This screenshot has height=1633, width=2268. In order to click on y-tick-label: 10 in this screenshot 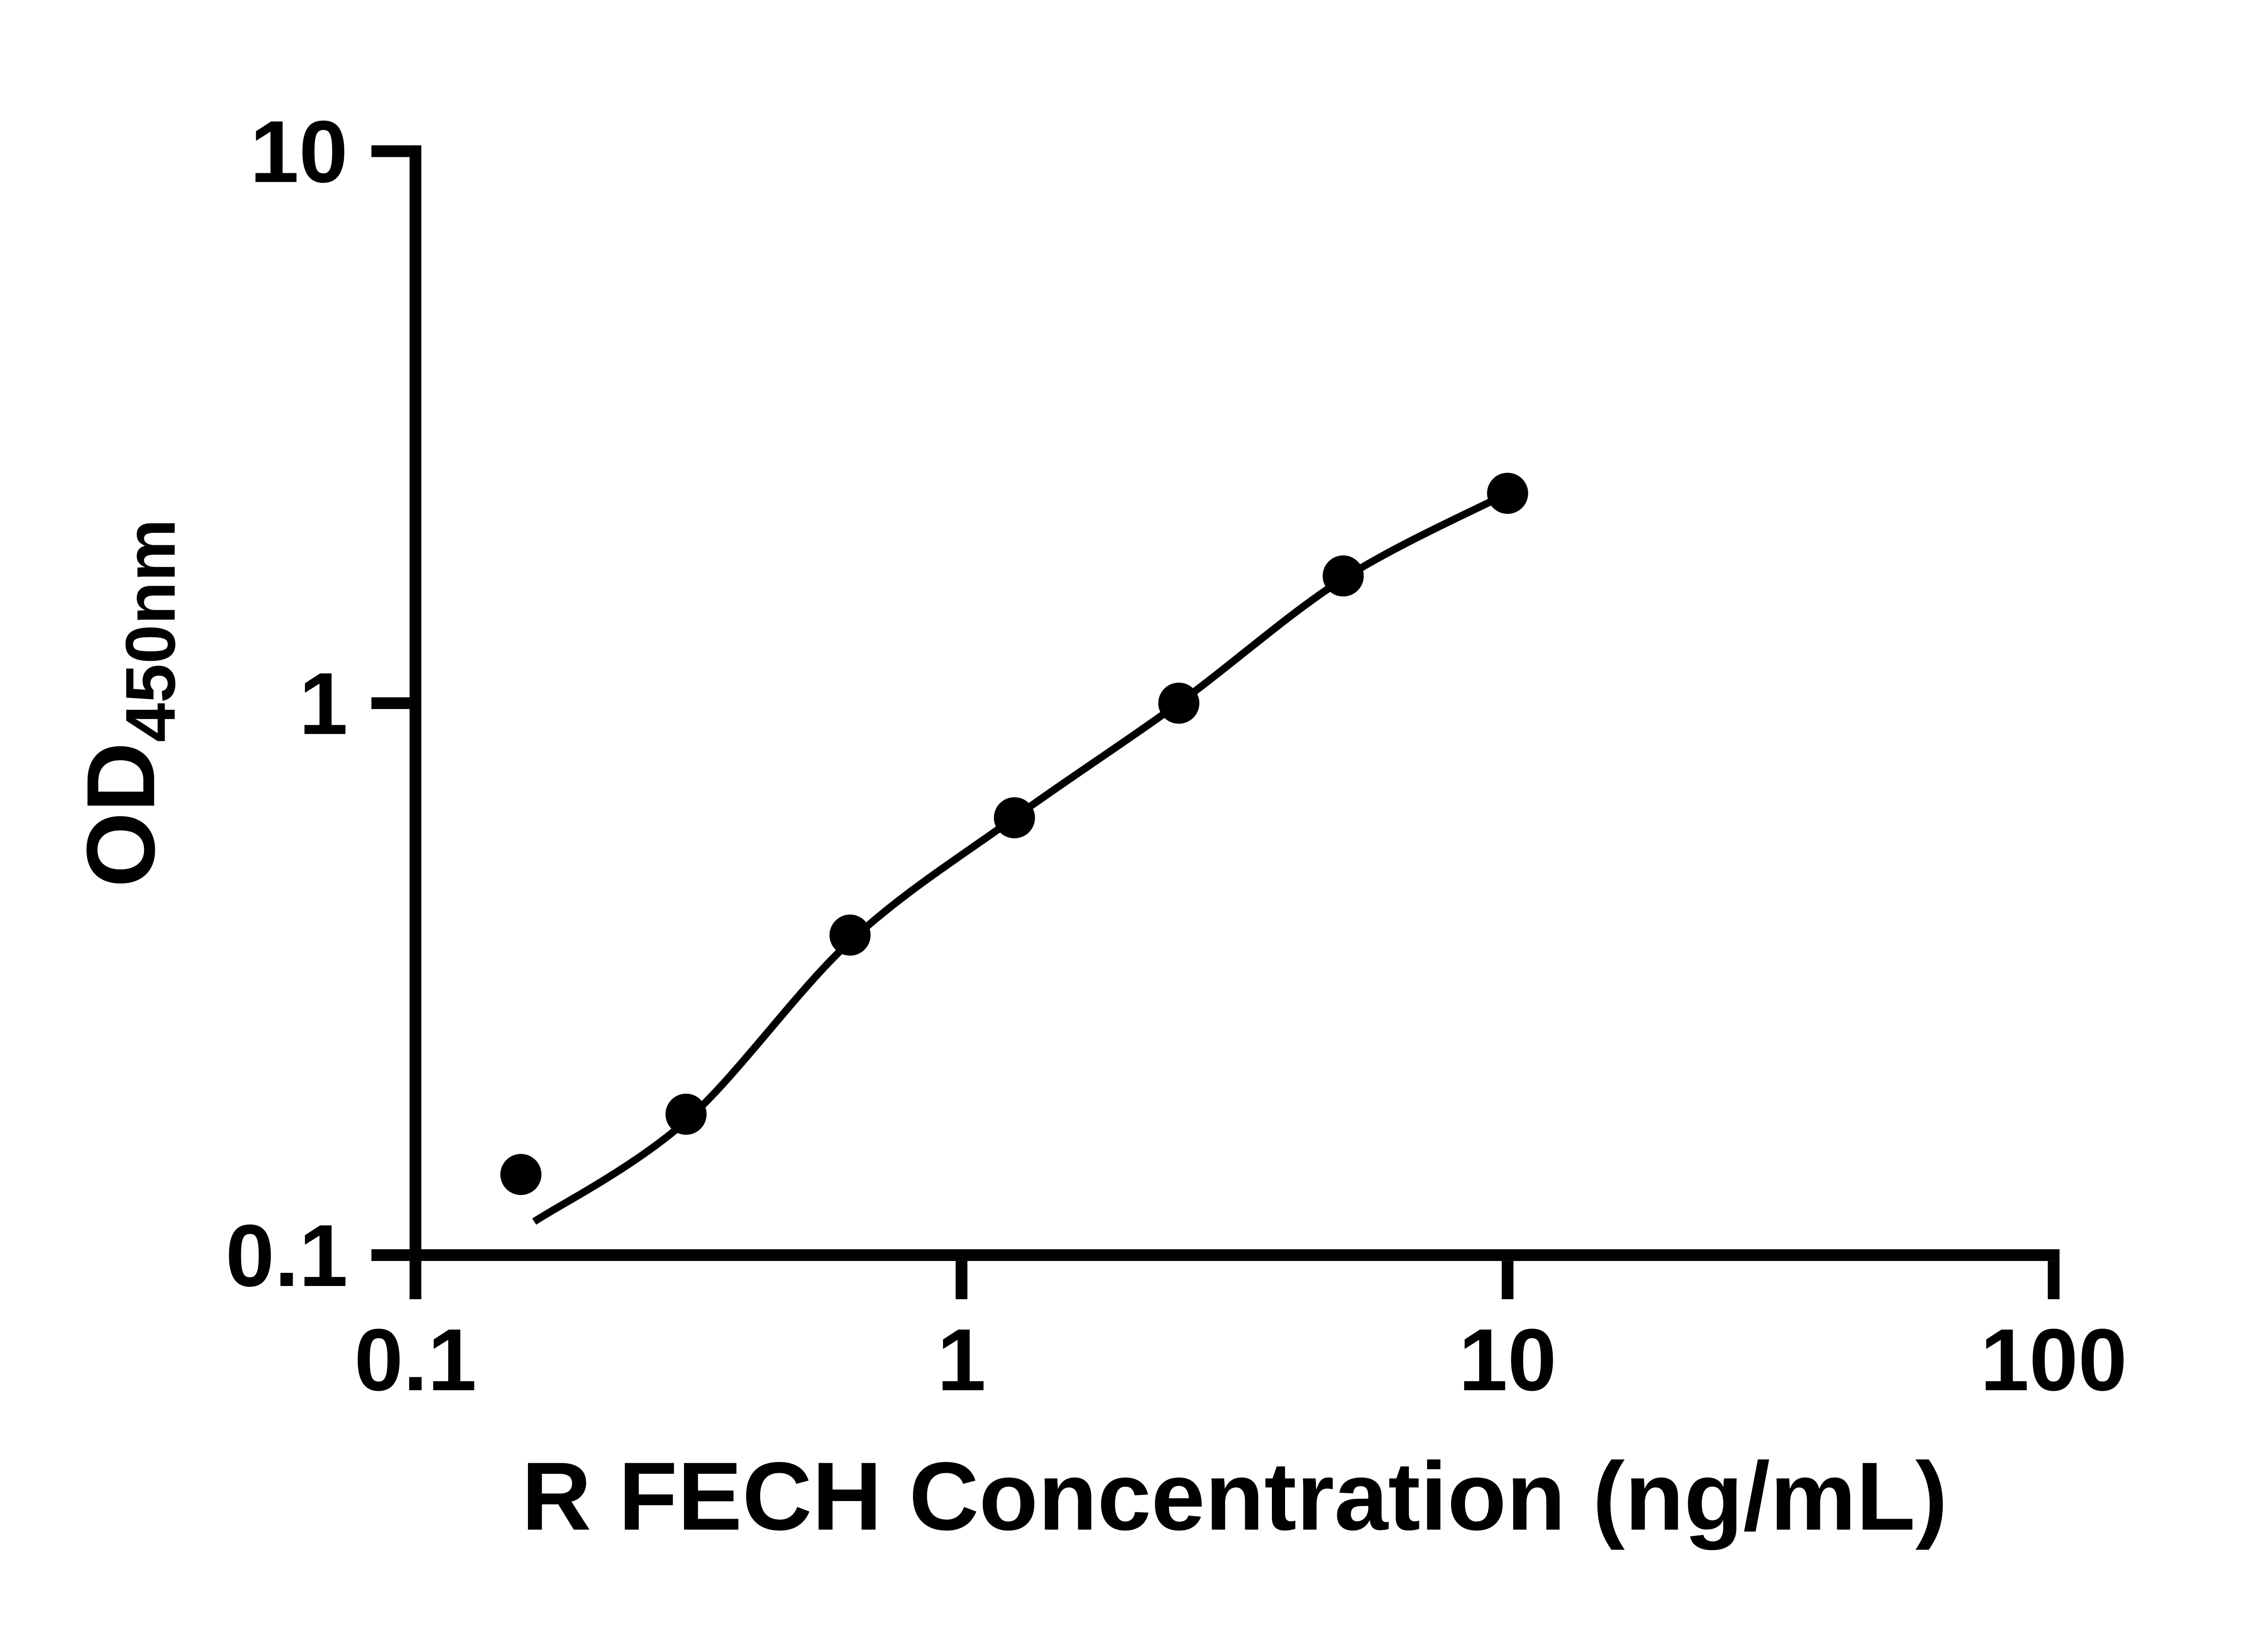, I will do `click(299, 152)`.